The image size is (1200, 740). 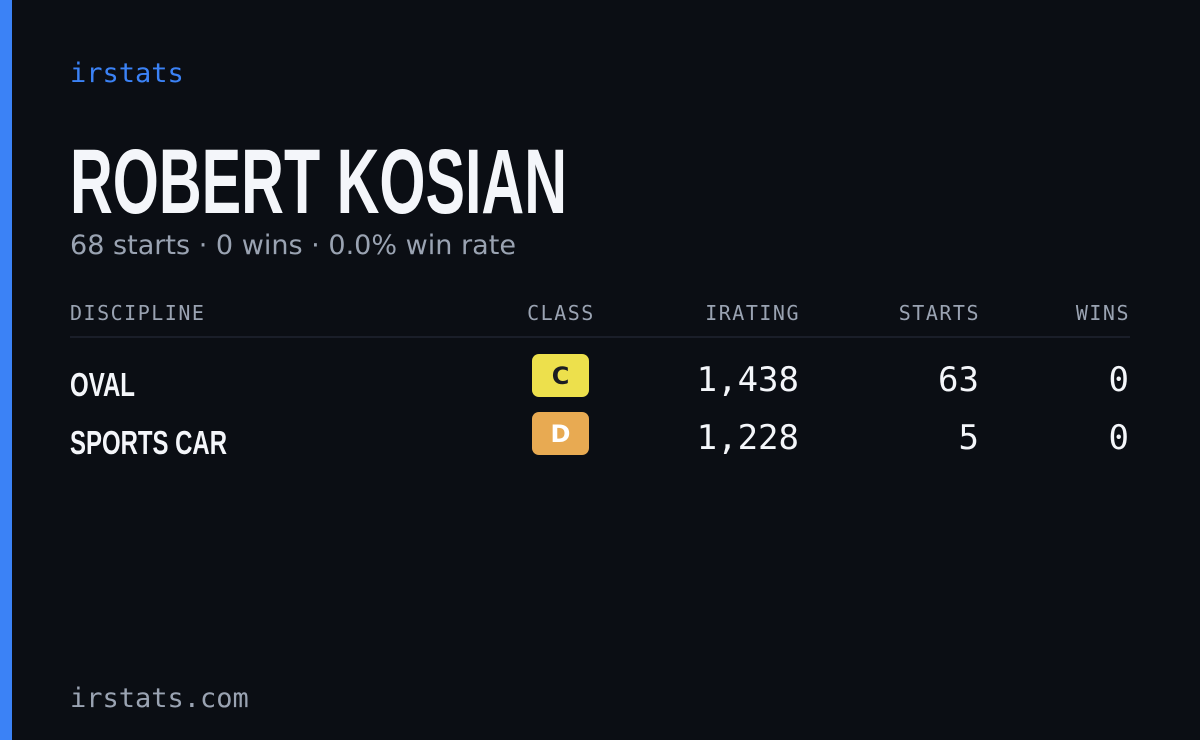 I want to click on row: SPORTS CAR D 1,228 5 0, so click(x=599, y=436).